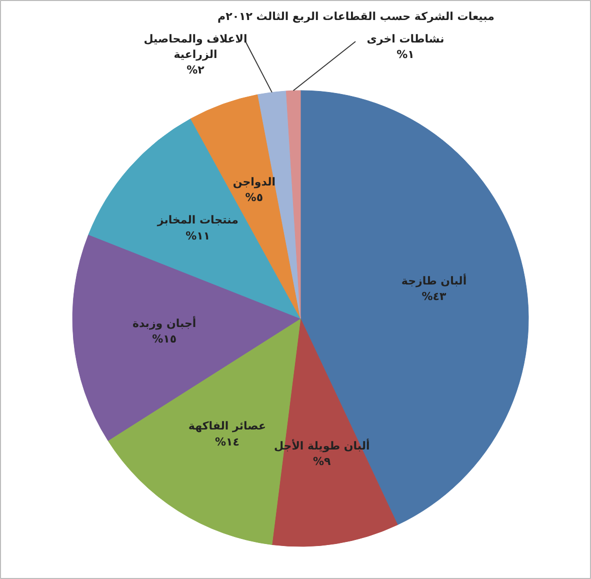 The width and height of the screenshot is (591, 579). What do you see at coordinates (434, 296) in the screenshot?
I see `data-label: %٤٣` at bounding box center [434, 296].